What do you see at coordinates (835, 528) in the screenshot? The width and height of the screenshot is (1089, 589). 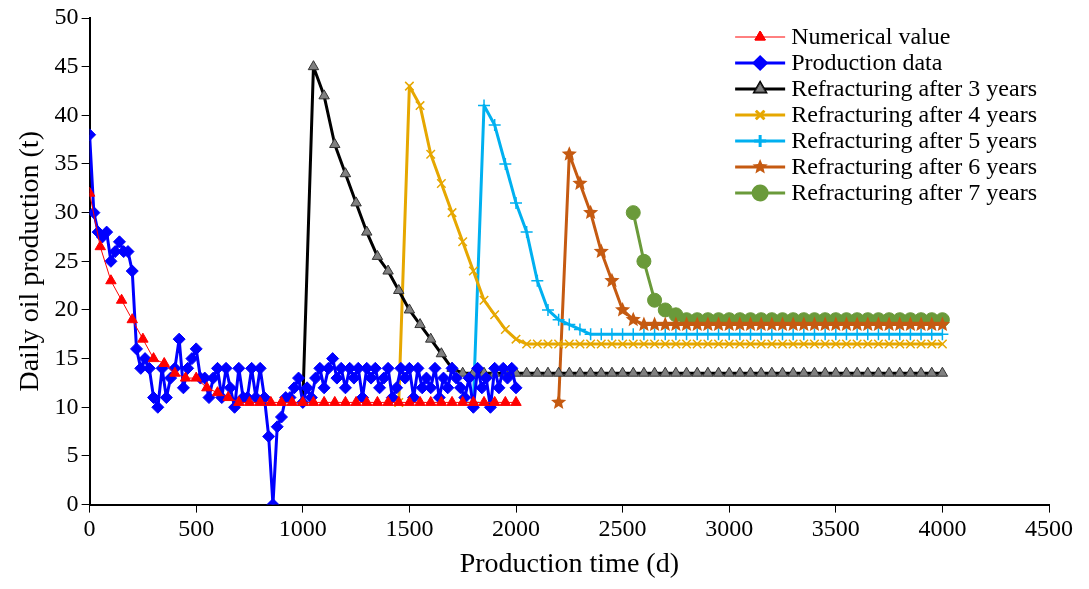 I see `x-tick-label: 3500` at bounding box center [835, 528].